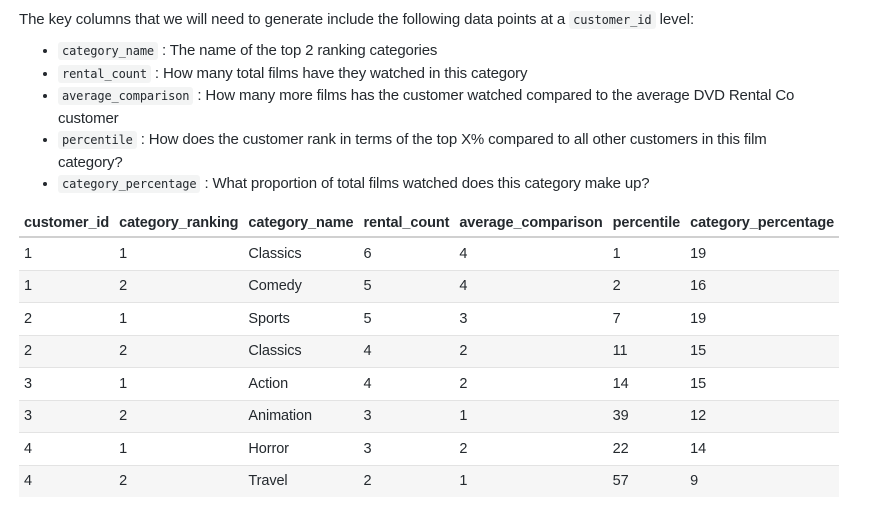  What do you see at coordinates (531, 224) in the screenshot?
I see `column-header: average_comparison` at bounding box center [531, 224].